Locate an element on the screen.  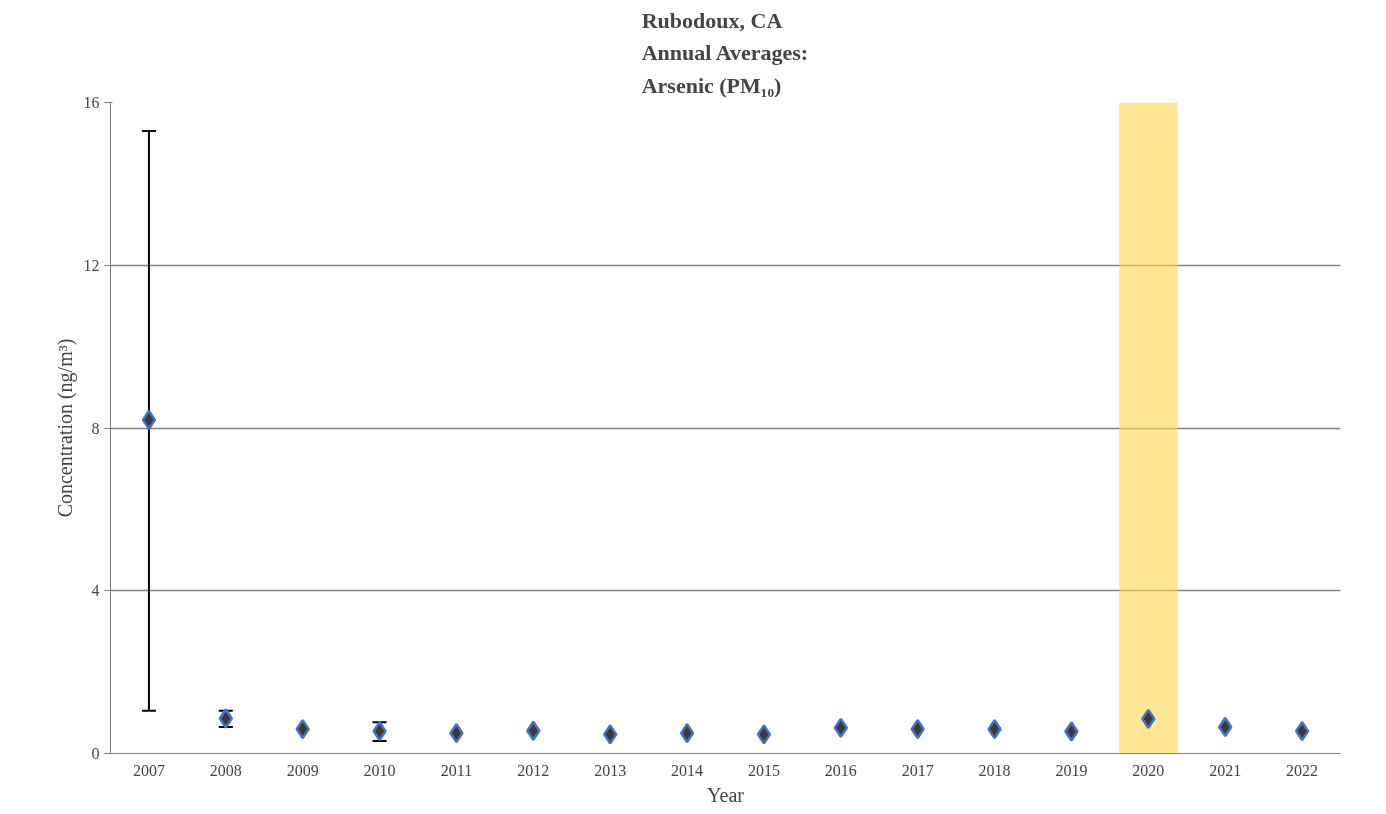
x-tick-label: 2015 is located at coordinates (763, 770).